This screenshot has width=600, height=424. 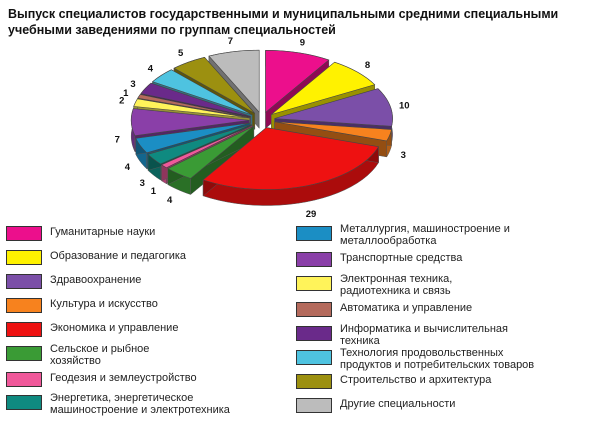 What do you see at coordinates (398, 404) in the screenshot?
I see `legend-label: Другие специальности` at bounding box center [398, 404].